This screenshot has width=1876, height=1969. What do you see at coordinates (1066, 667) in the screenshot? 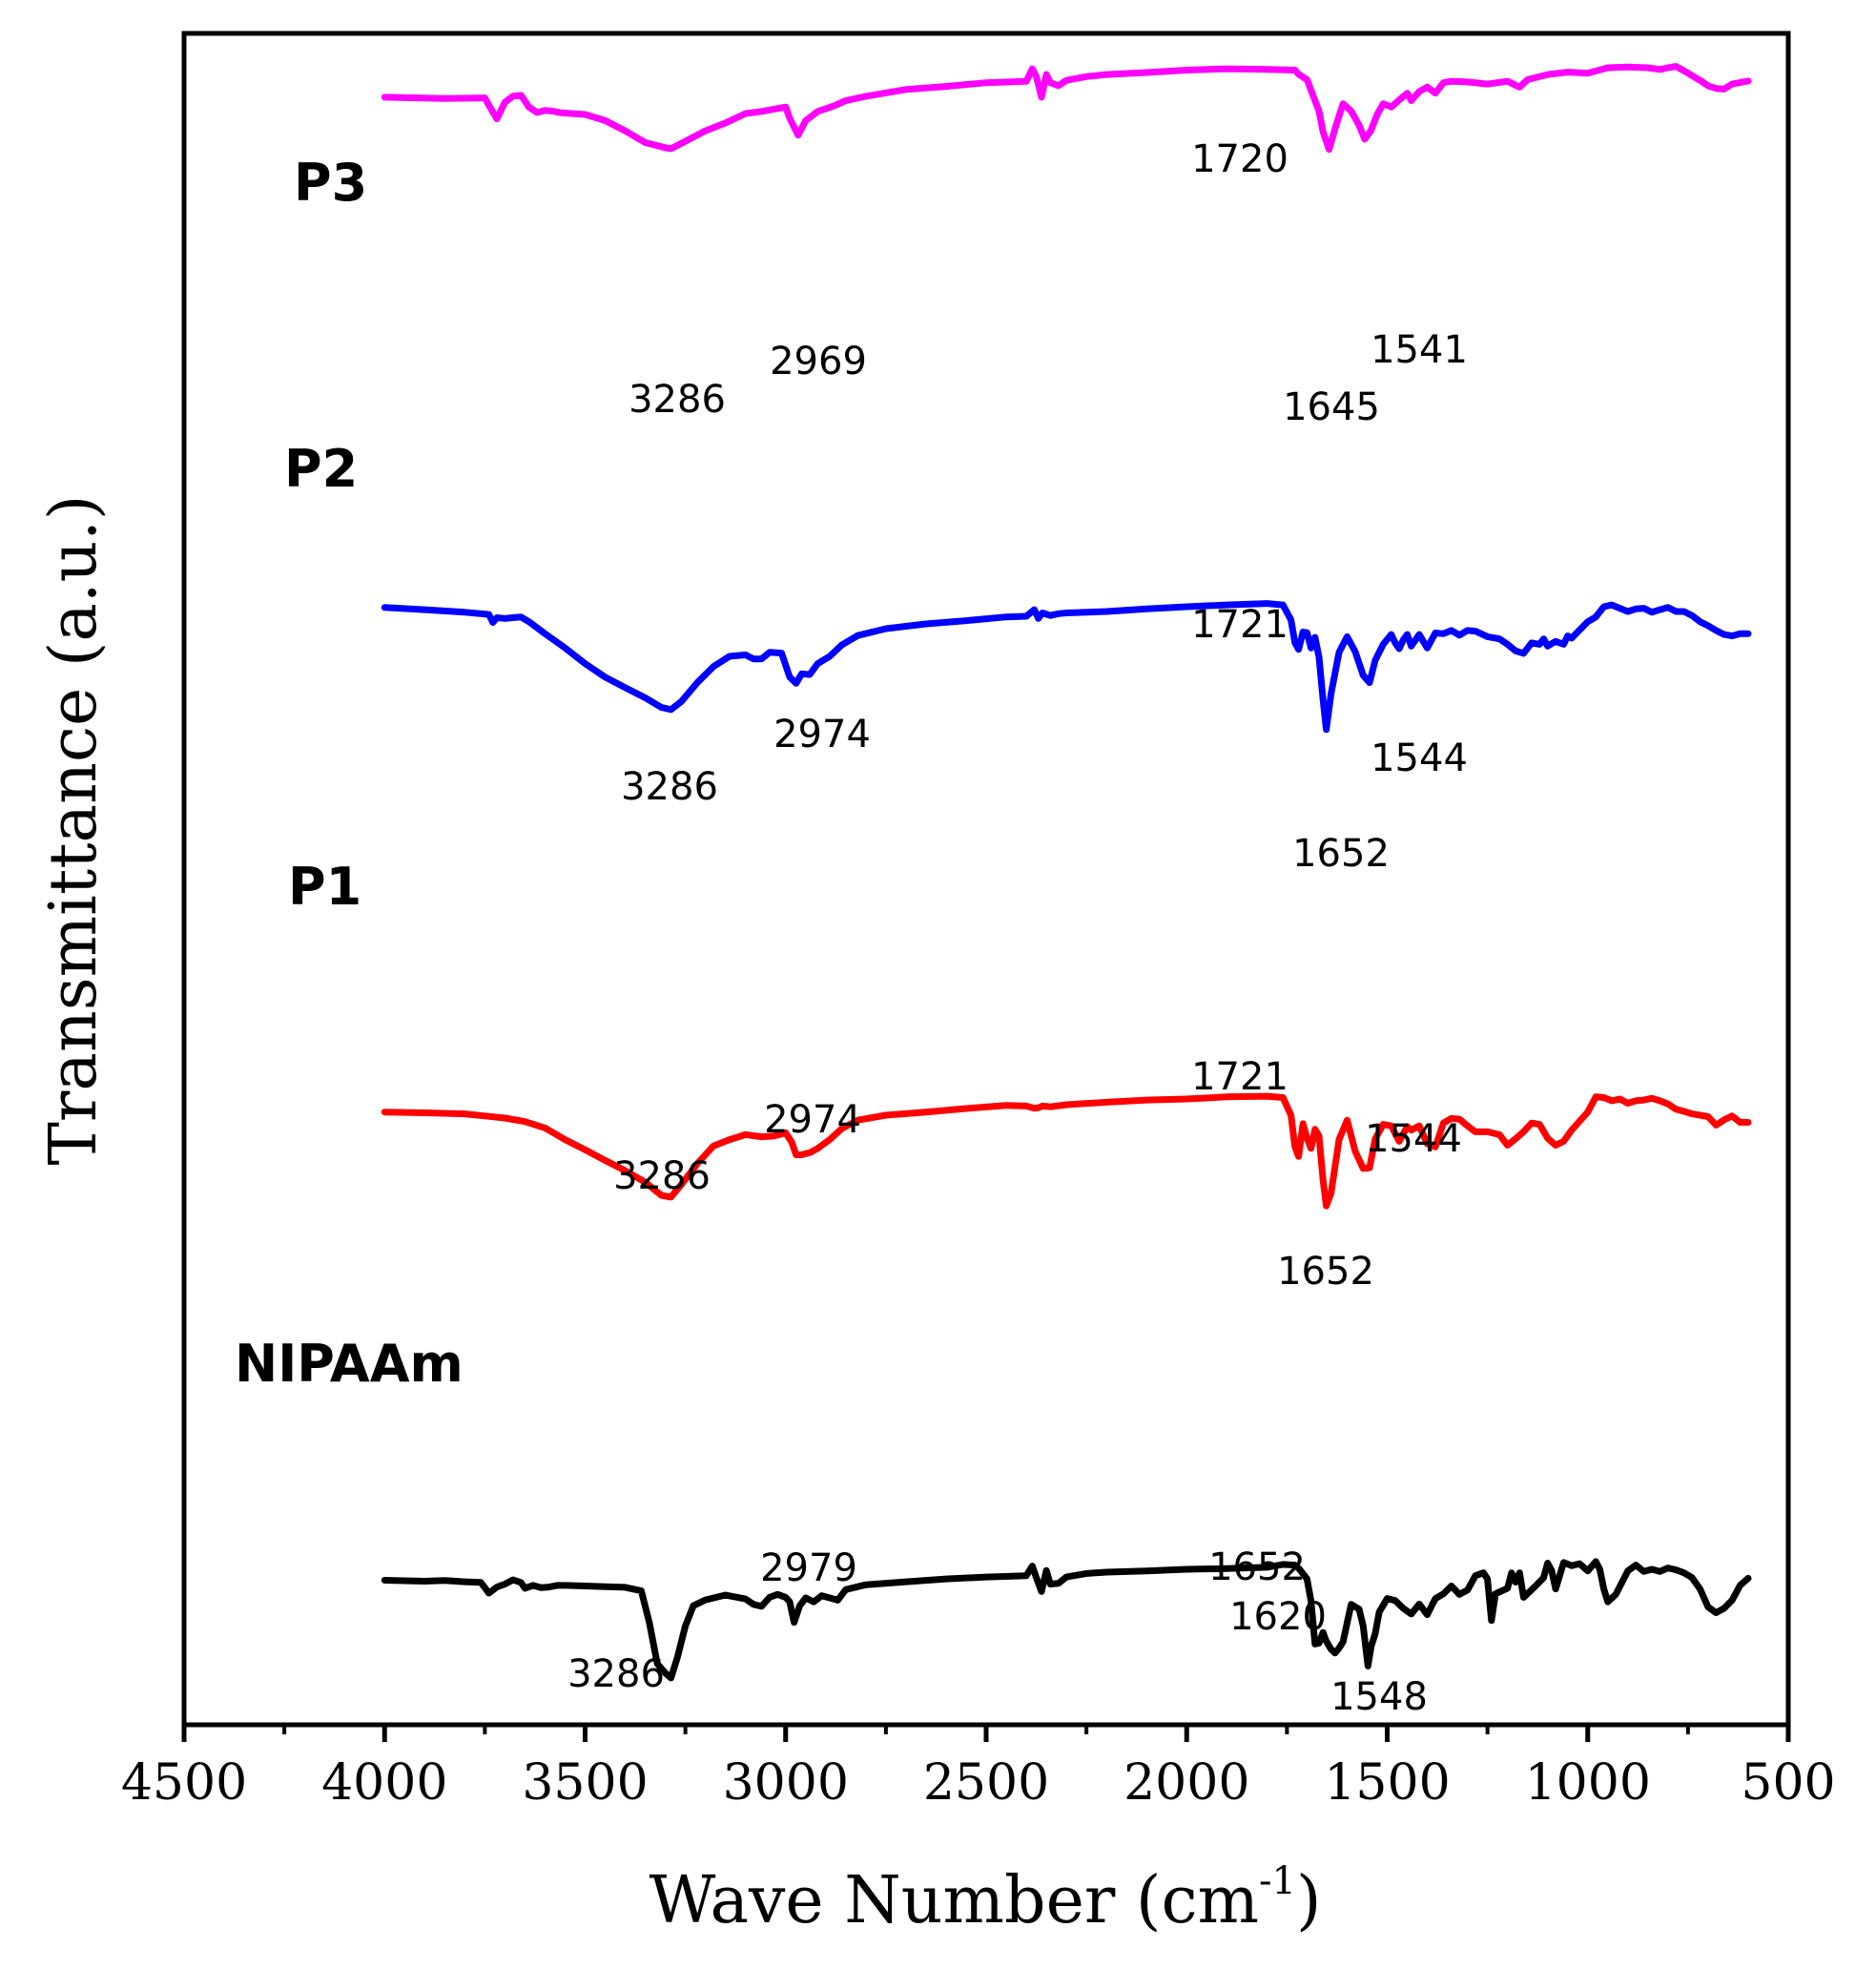
I see `series-line-p2` at bounding box center [1066, 667].